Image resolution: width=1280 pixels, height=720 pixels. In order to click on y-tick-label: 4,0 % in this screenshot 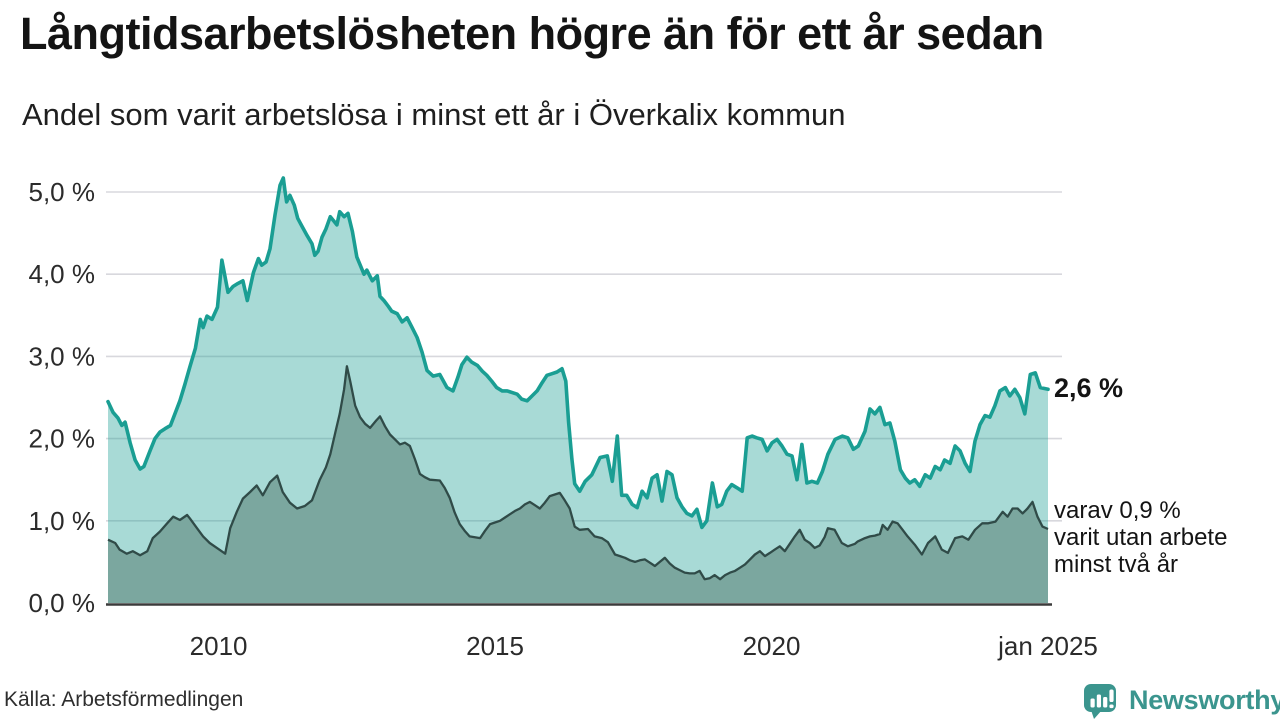, I will do `click(62, 274)`.